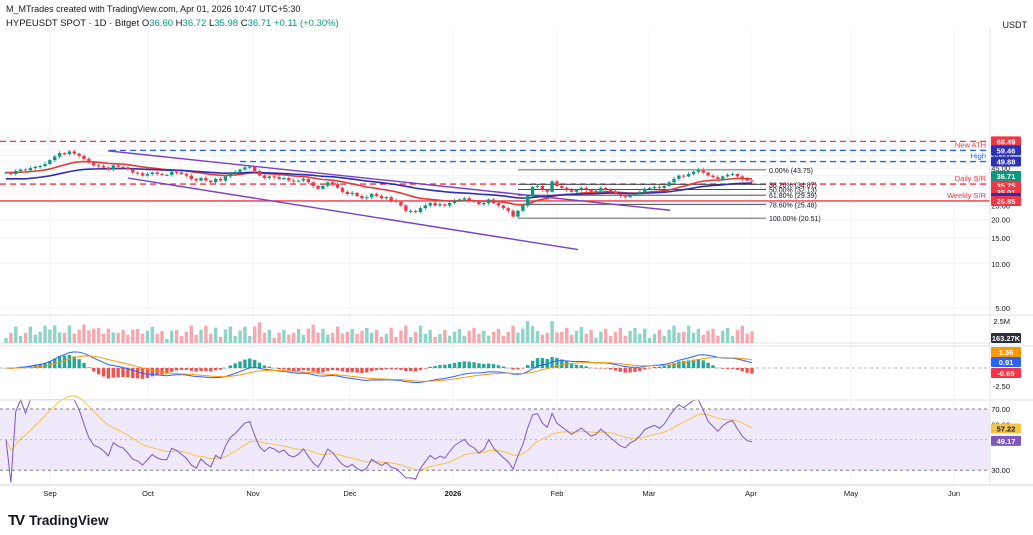 This screenshot has width=1033, height=535. I want to click on fib-label: 0.00% (43.75), so click(791, 171).